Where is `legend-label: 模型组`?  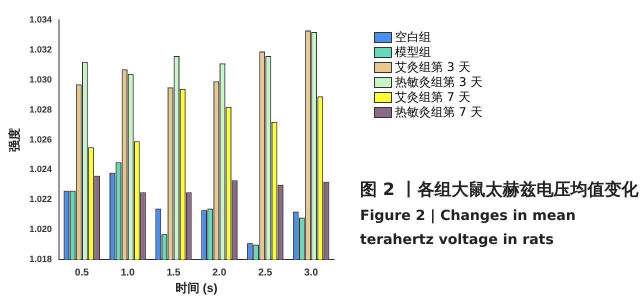 legend-label: 模型组 is located at coordinates (413, 52).